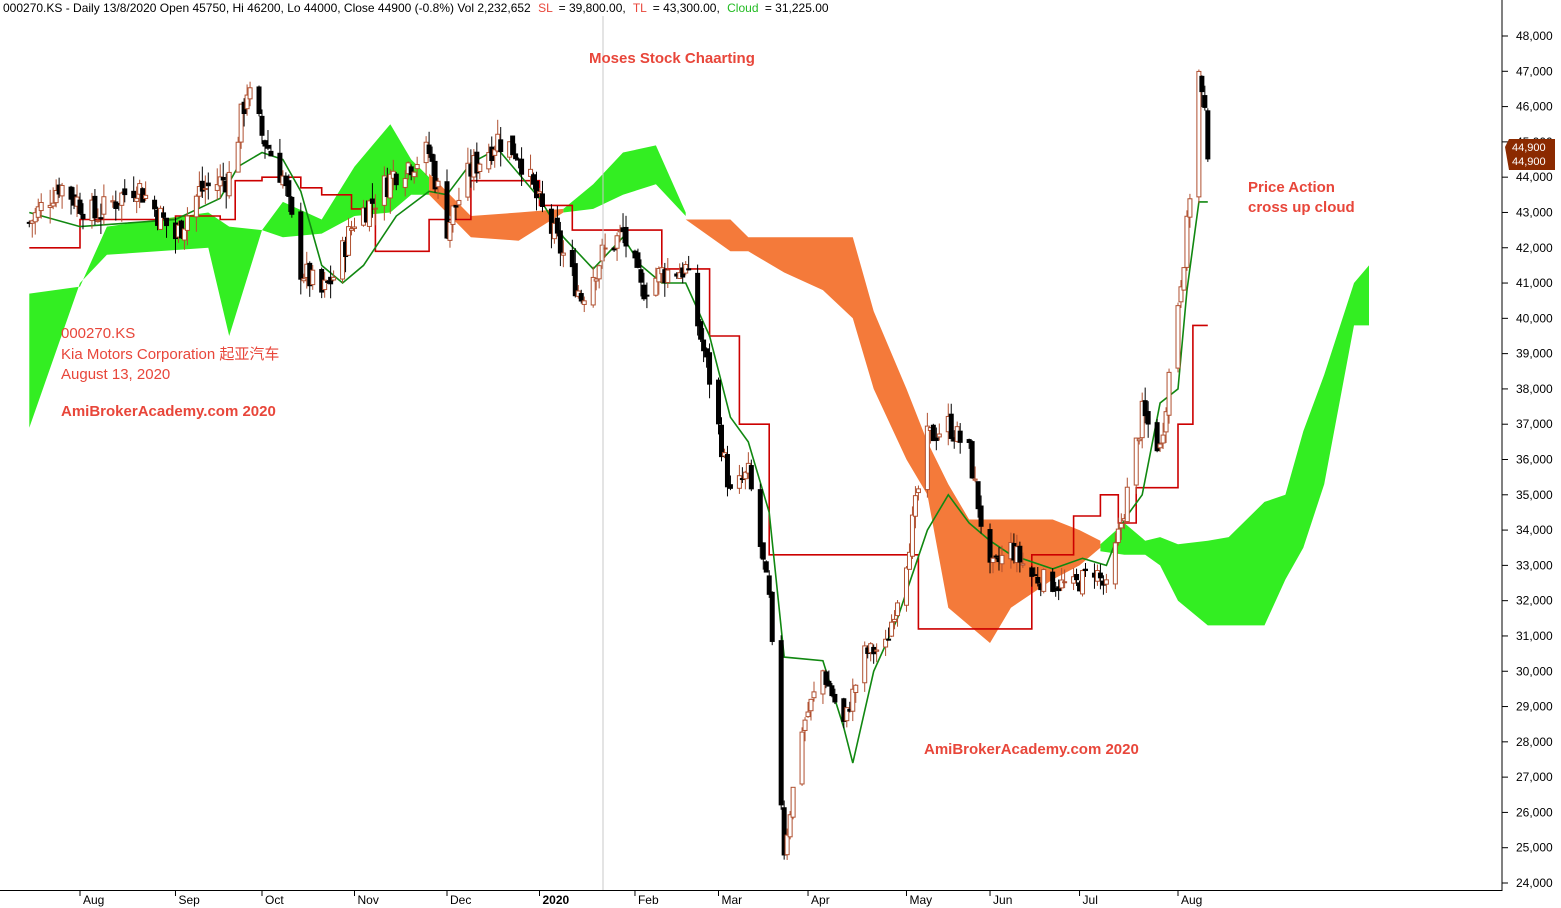 This screenshot has height=908, width=1561. What do you see at coordinates (686, 8) in the screenshot?
I see `header-tl-value: = 43,300.00,` at bounding box center [686, 8].